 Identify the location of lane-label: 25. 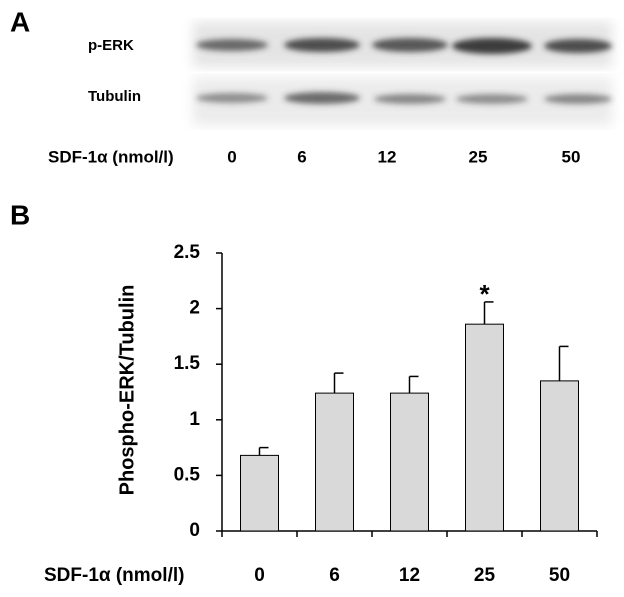
(478, 156).